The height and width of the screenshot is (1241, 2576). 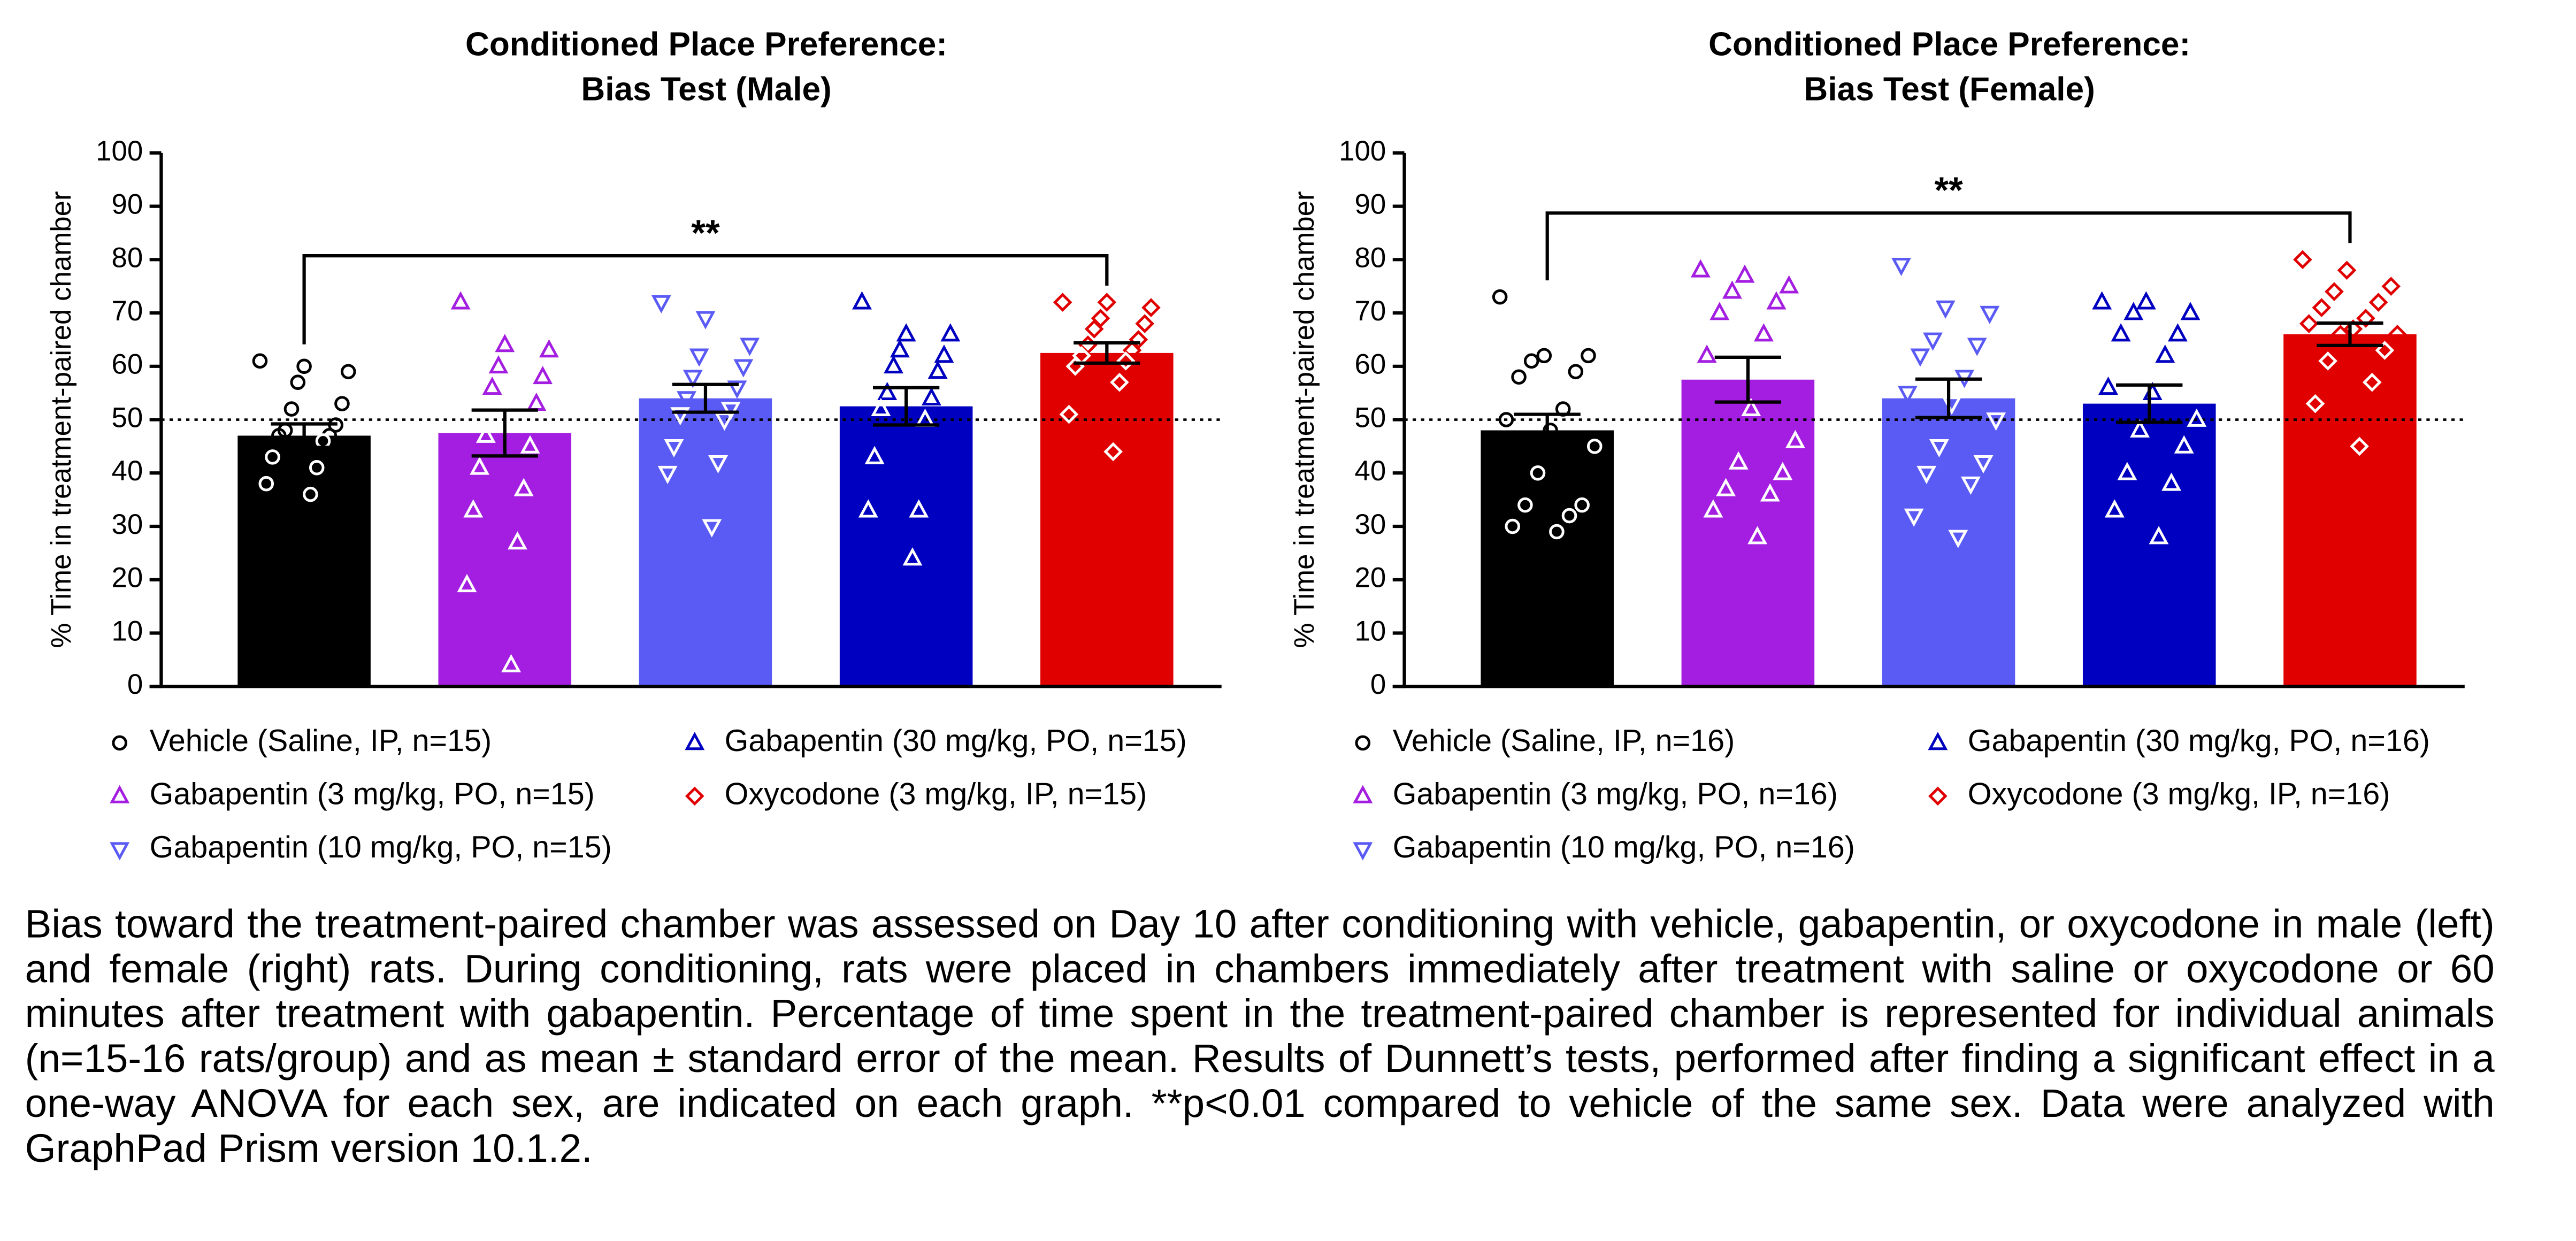 What do you see at coordinates (135, 684) in the screenshot?
I see `y-tick-label: 0` at bounding box center [135, 684].